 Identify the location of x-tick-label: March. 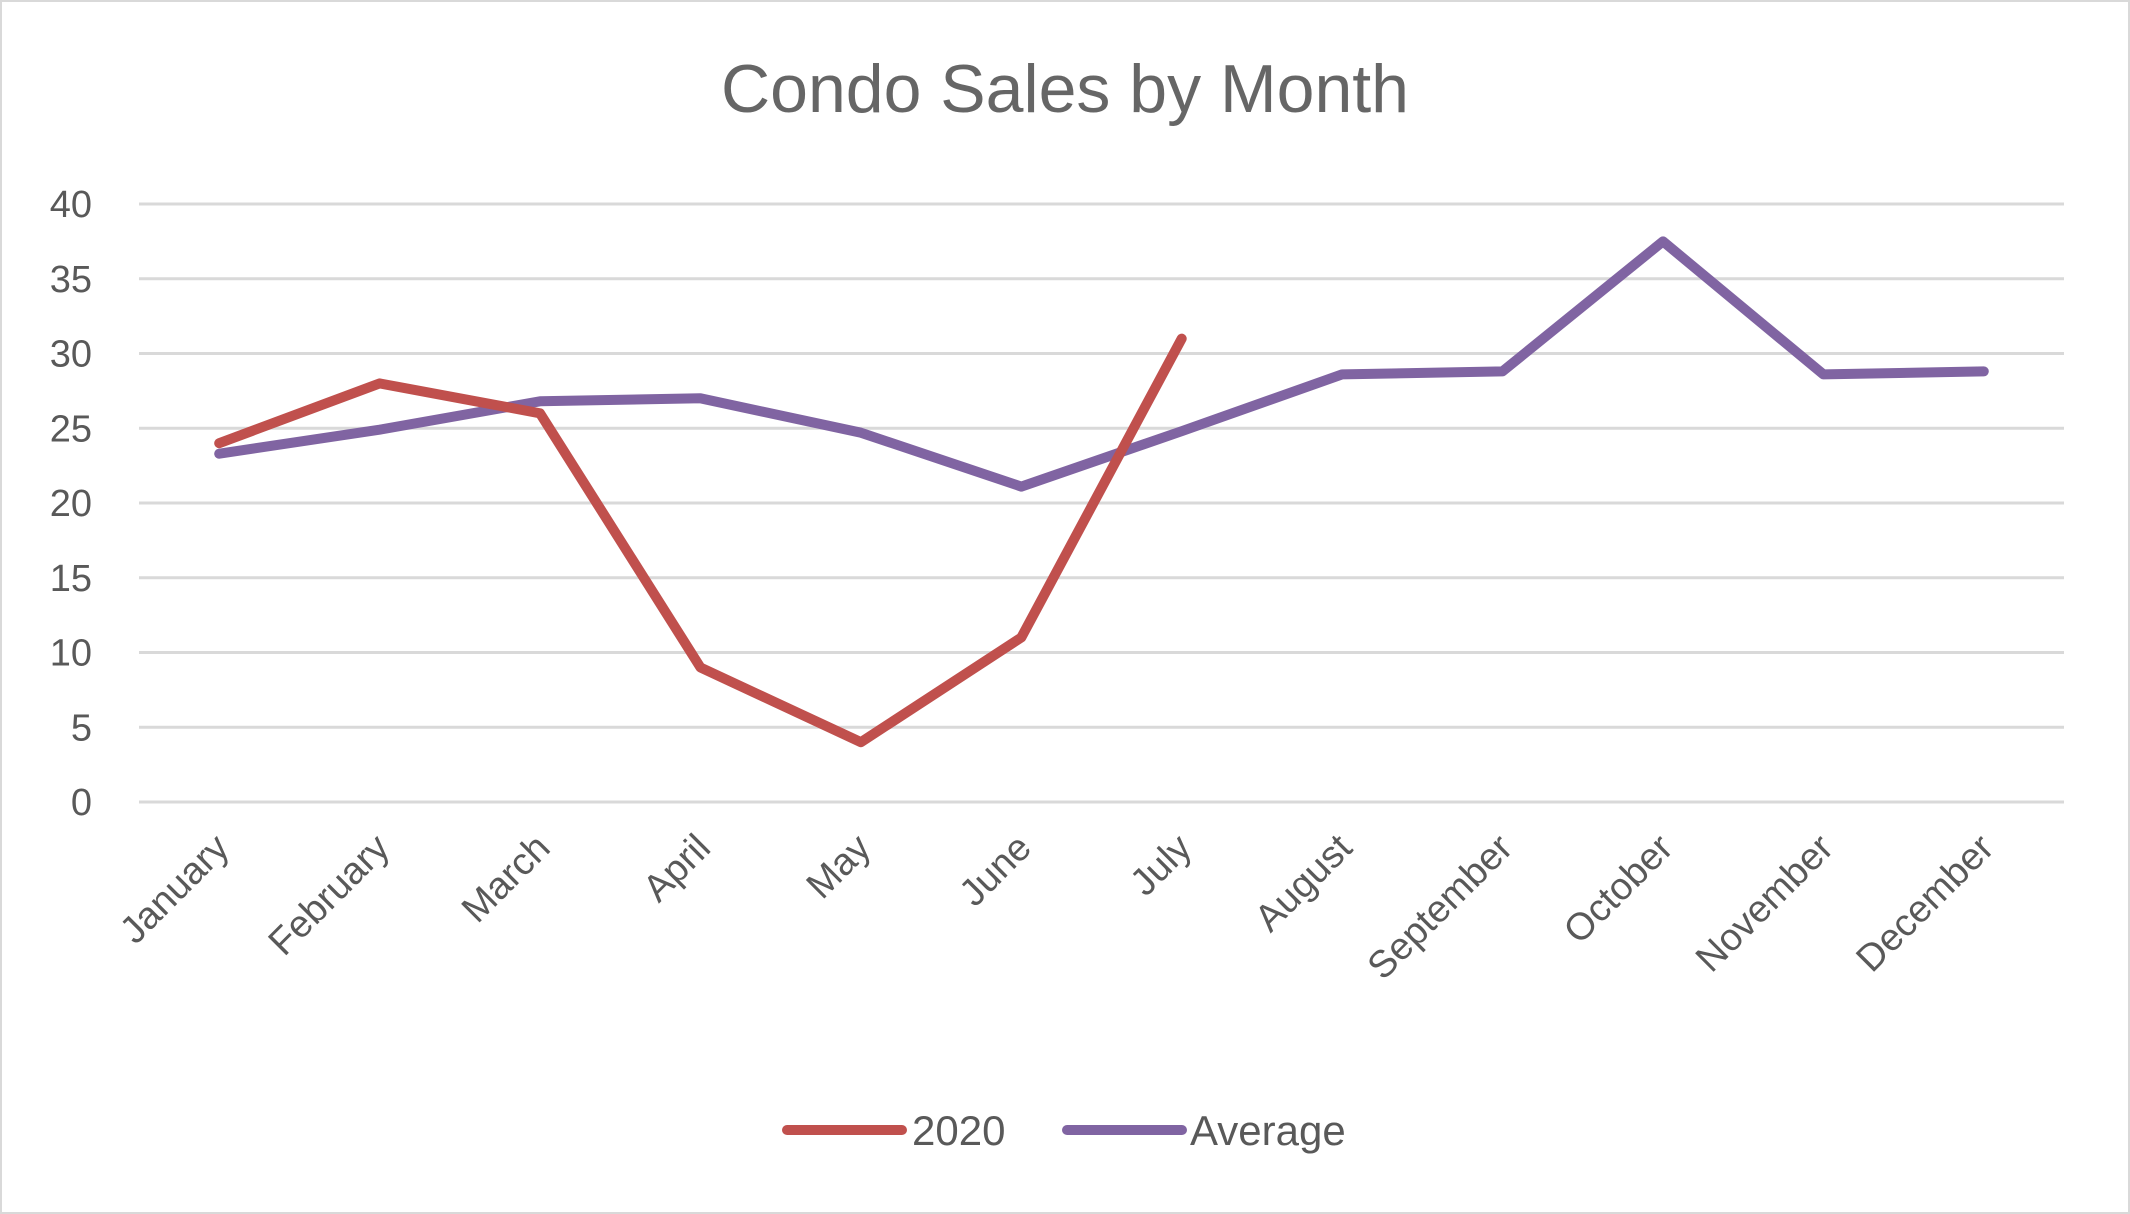
(506, 879).